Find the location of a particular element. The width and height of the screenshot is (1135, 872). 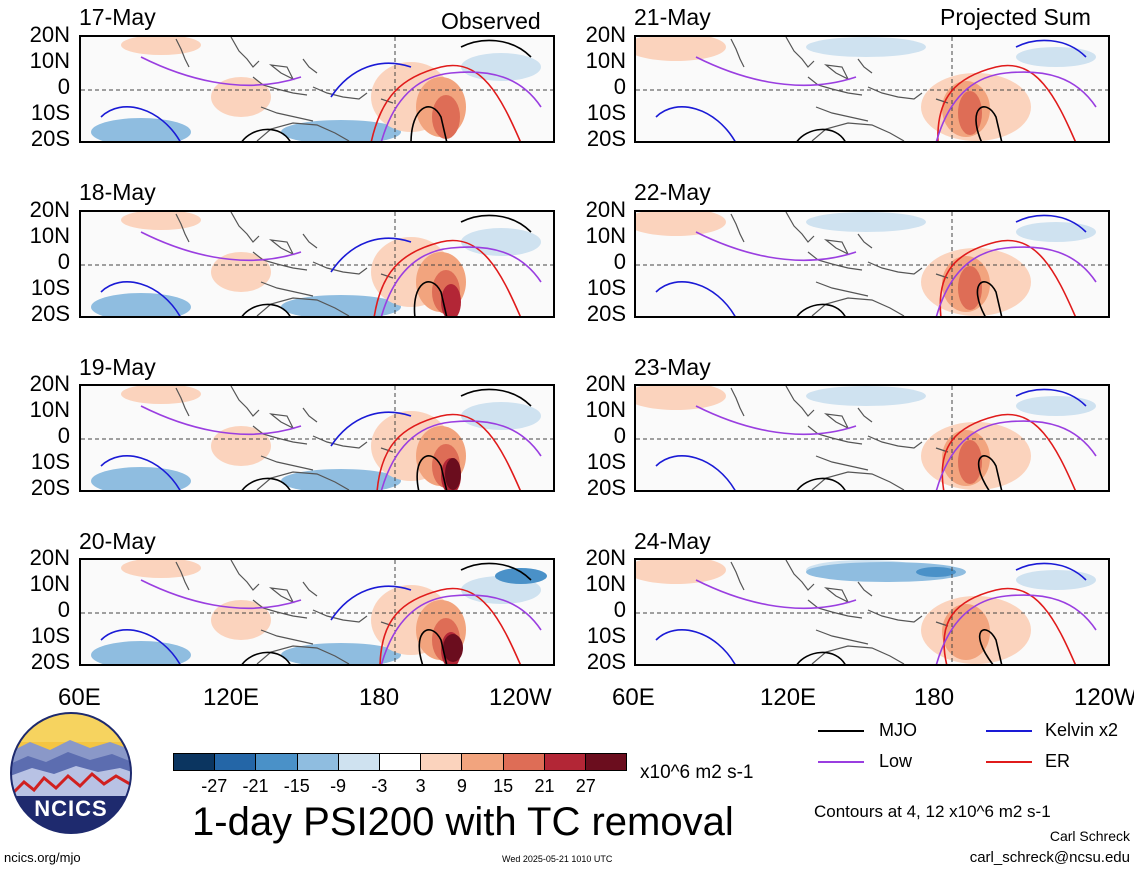

legend-low-line is located at coordinates (841, 762).